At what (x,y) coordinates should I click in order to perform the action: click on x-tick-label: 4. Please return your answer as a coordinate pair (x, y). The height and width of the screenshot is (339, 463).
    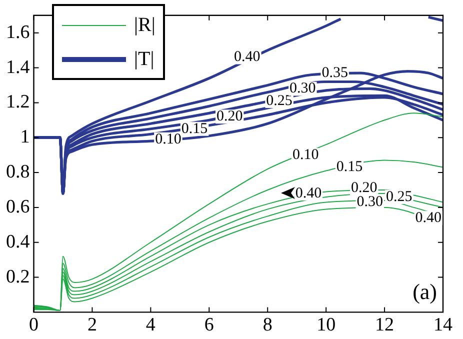
    Looking at the image, I should click on (151, 325).